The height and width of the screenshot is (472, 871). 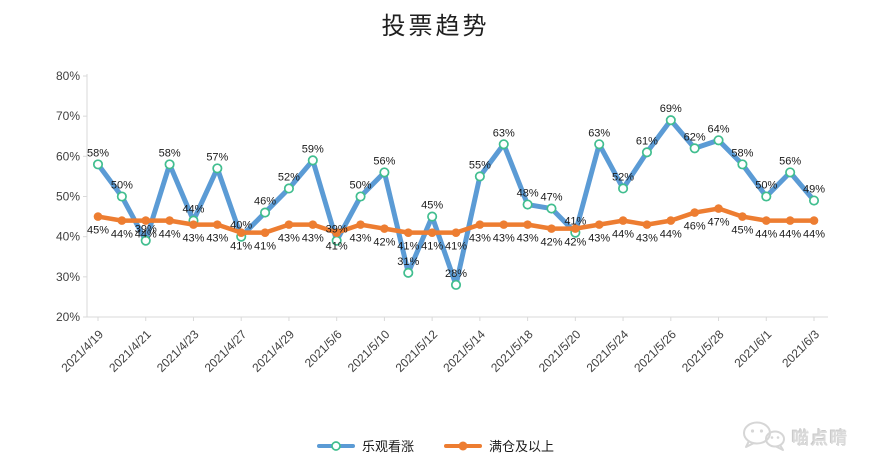 What do you see at coordinates (800, 348) in the screenshot?
I see `svg-text: 2021/6/3` at bounding box center [800, 348].